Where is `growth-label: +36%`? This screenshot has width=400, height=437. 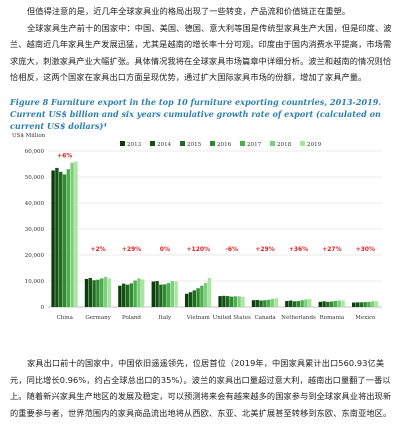 growth-label: +36% is located at coordinates (298, 249).